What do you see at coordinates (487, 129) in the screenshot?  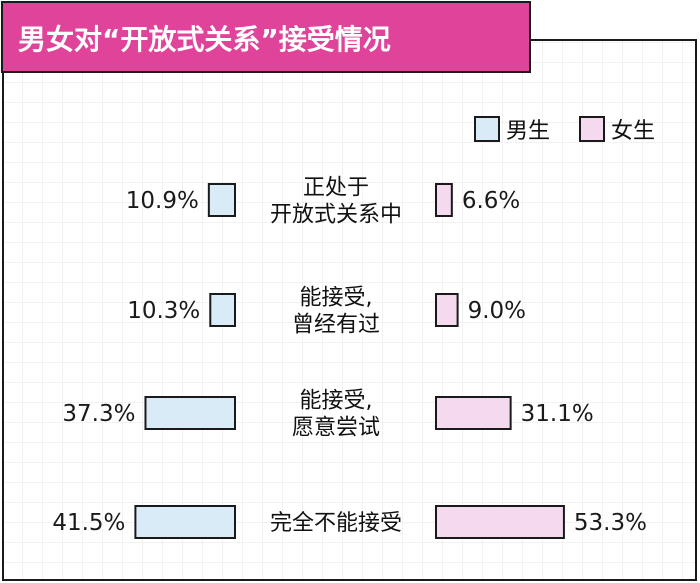 I see `legend-swatch-male` at bounding box center [487, 129].